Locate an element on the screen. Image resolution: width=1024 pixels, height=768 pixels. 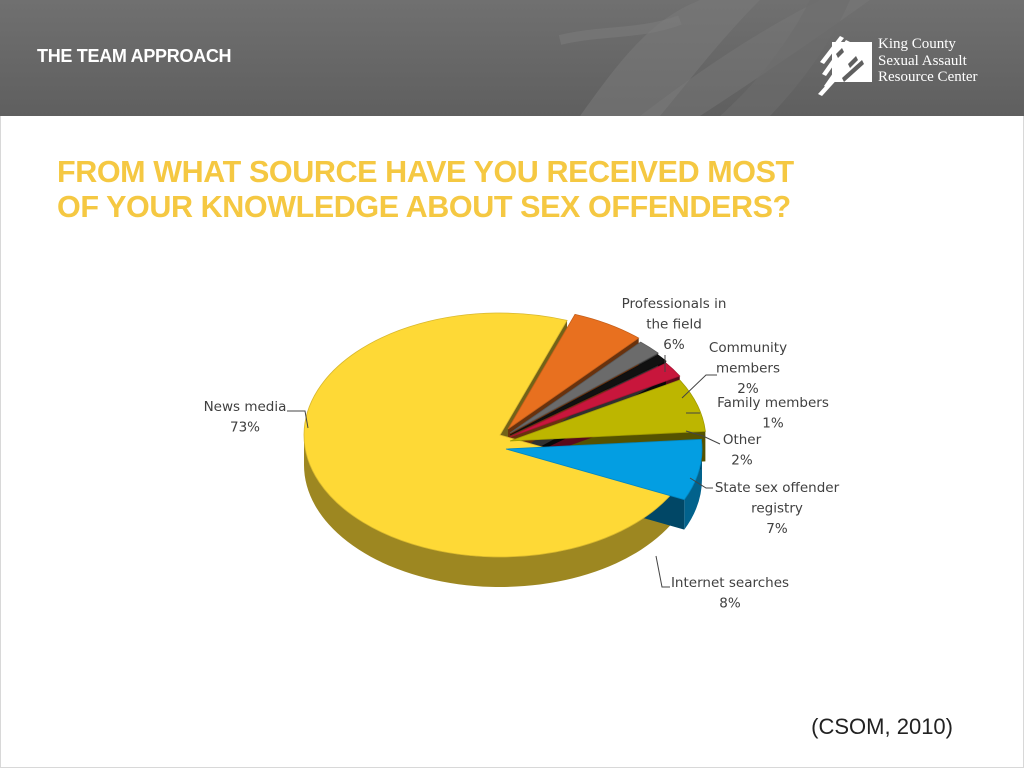
slice-label-line: Internet searches is located at coordinates (730, 583).